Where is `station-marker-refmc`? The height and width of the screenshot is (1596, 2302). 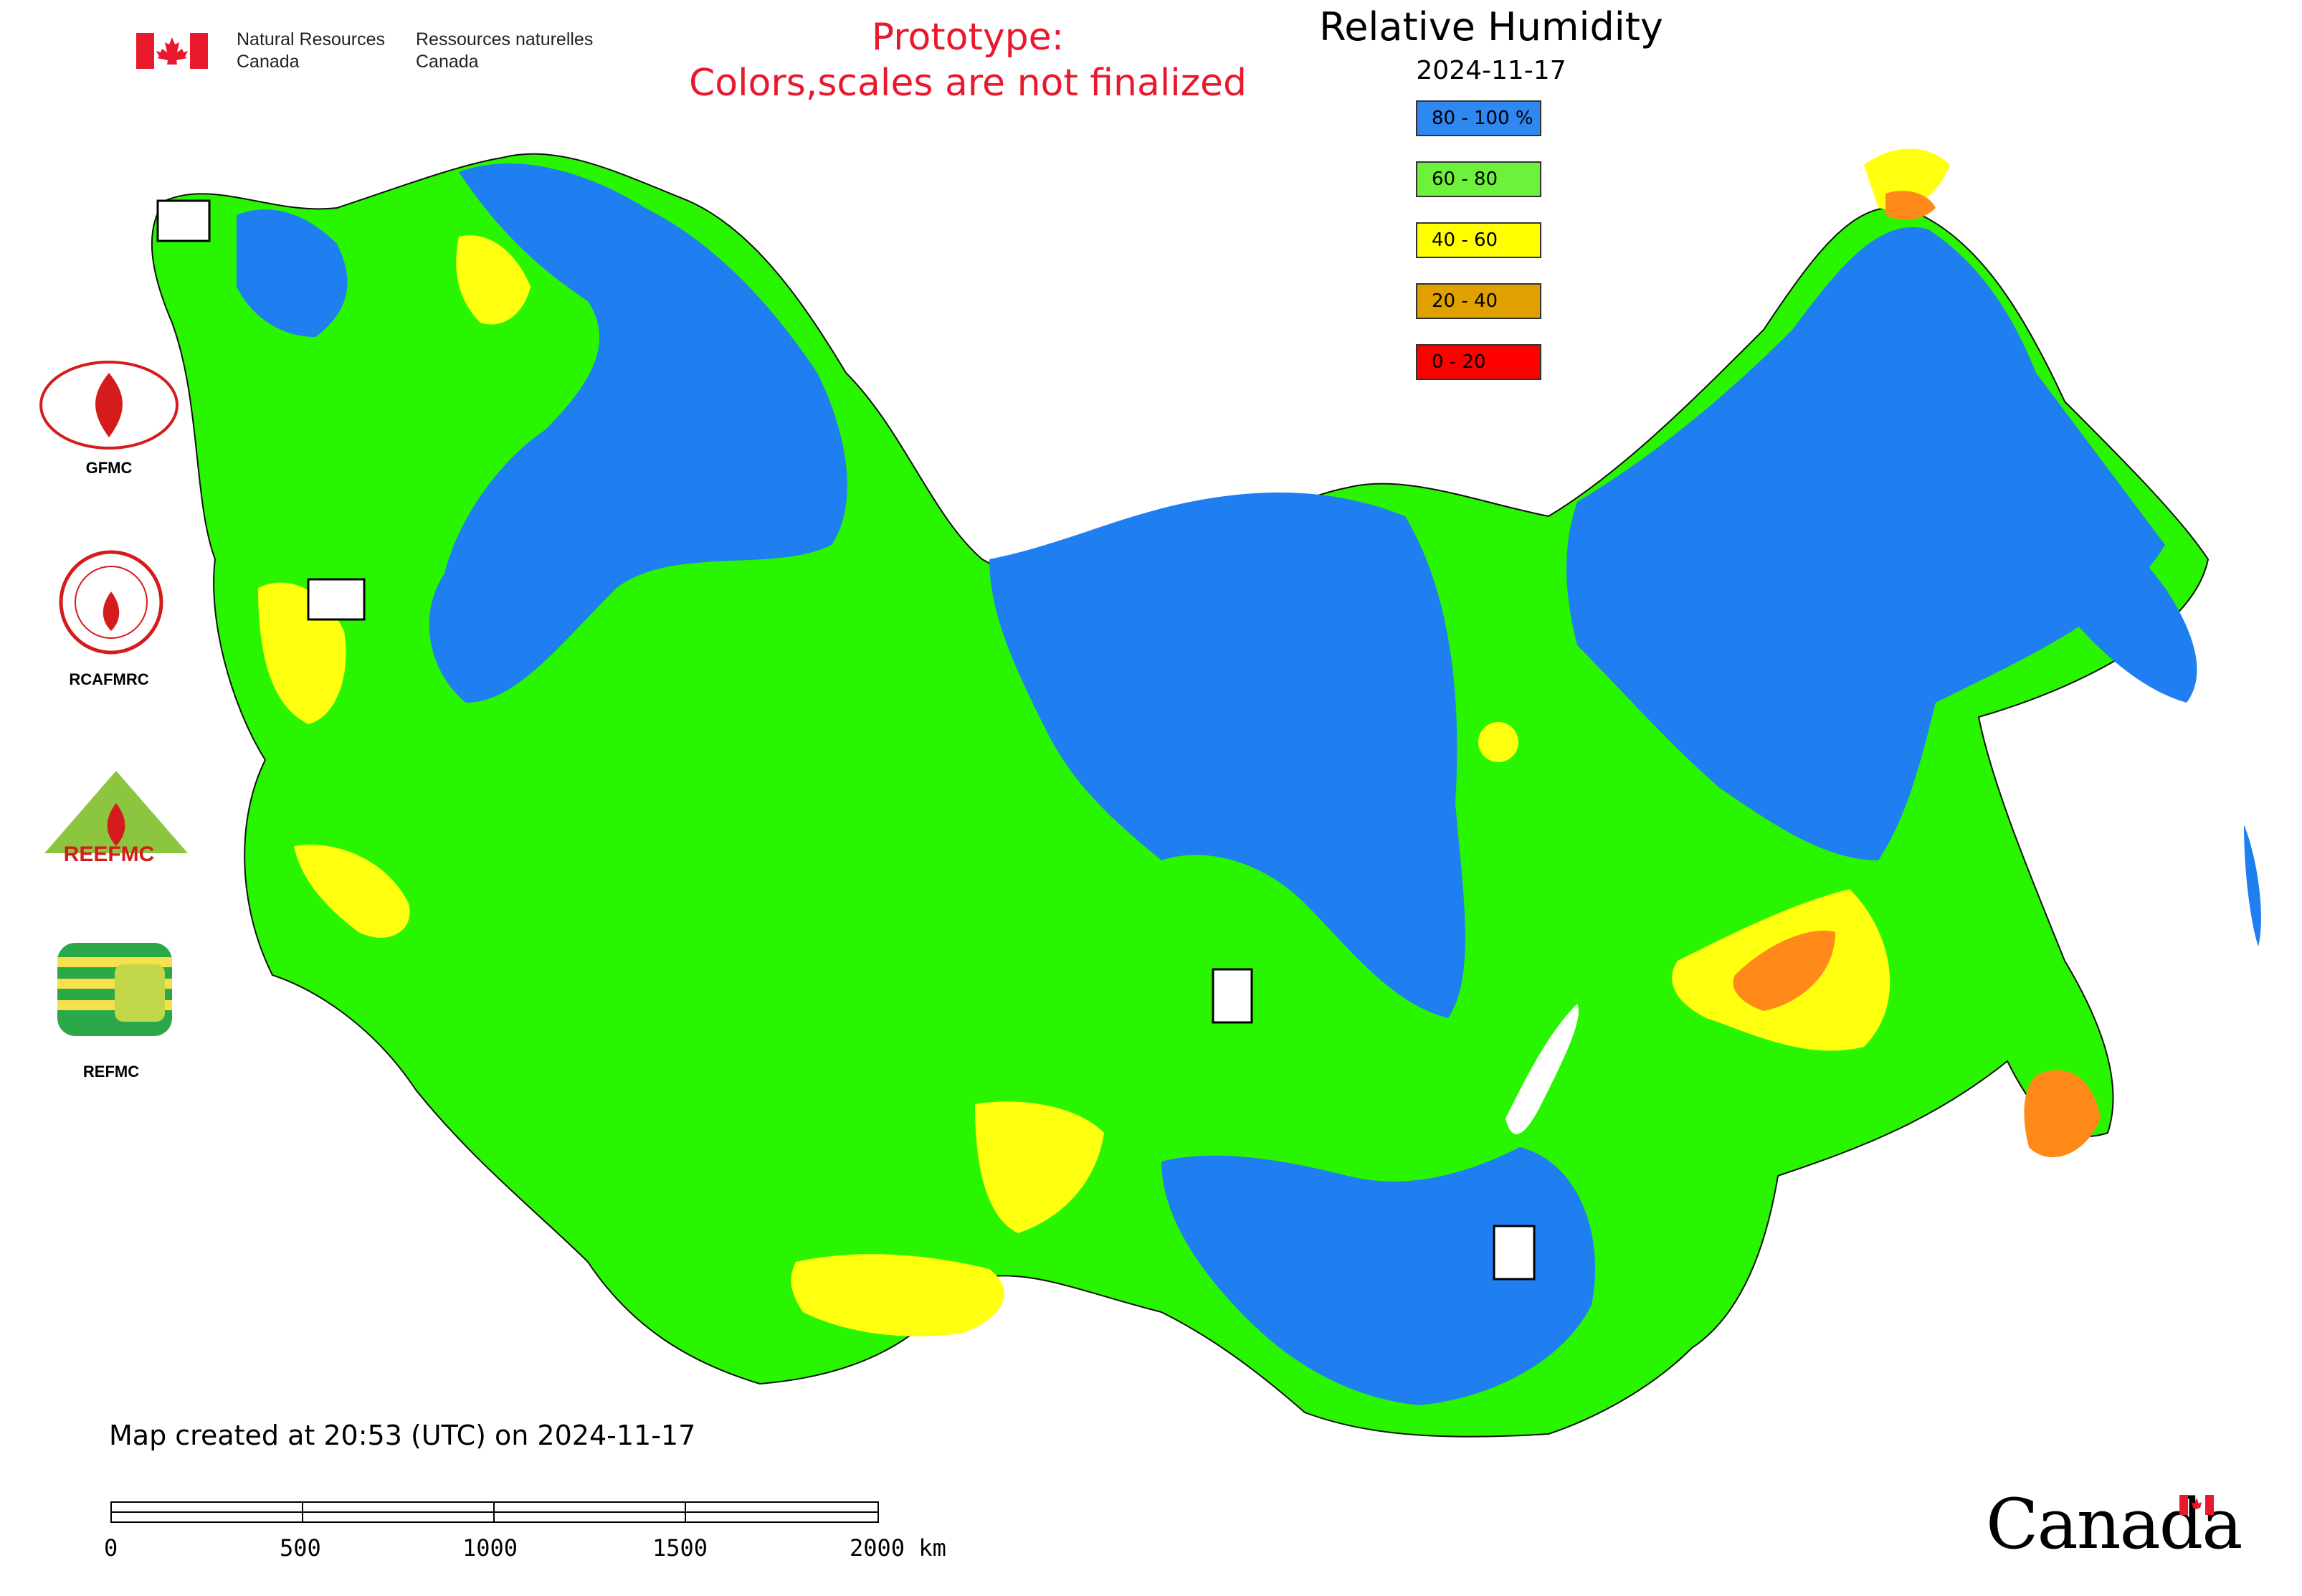 station-marker-refmc is located at coordinates (1232, 996).